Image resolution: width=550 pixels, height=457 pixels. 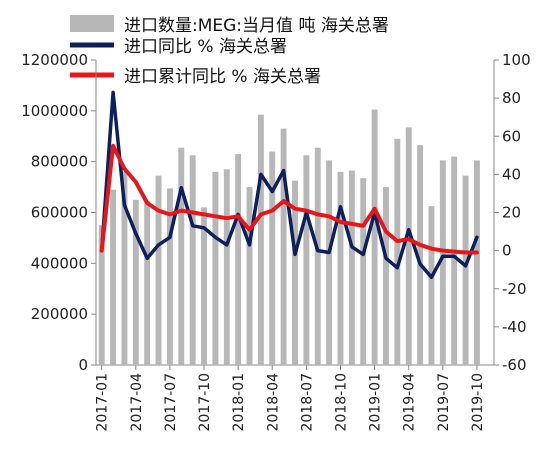 I want to click on x-tick-label: 2018-10, so click(x=341, y=402).